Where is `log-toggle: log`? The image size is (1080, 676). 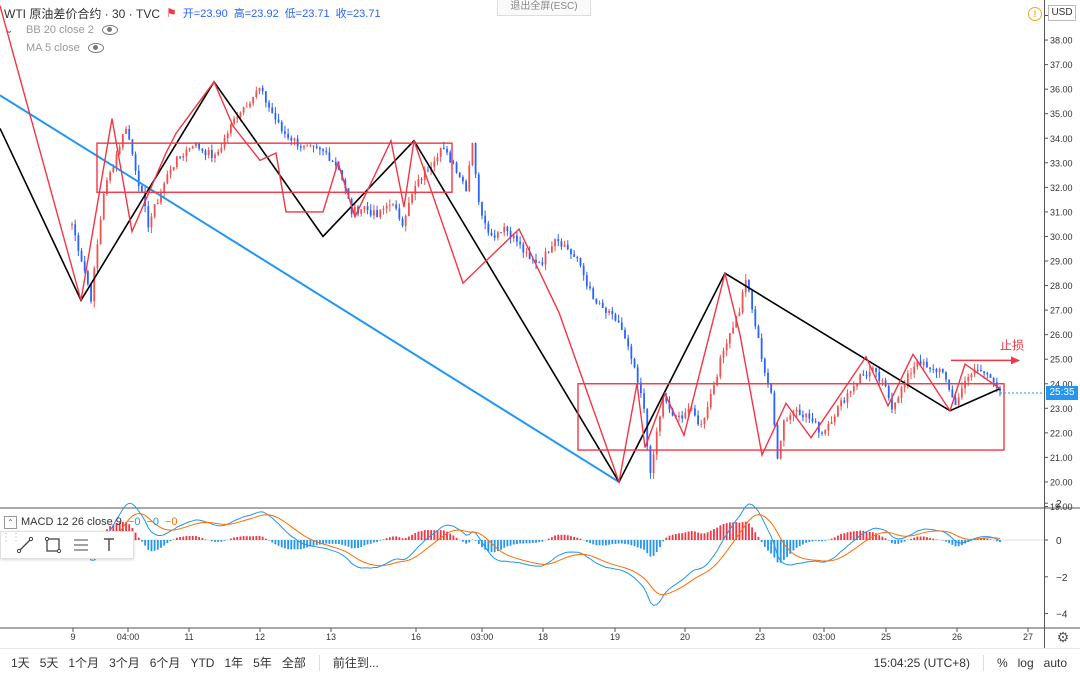 log-toggle: log is located at coordinates (1026, 663).